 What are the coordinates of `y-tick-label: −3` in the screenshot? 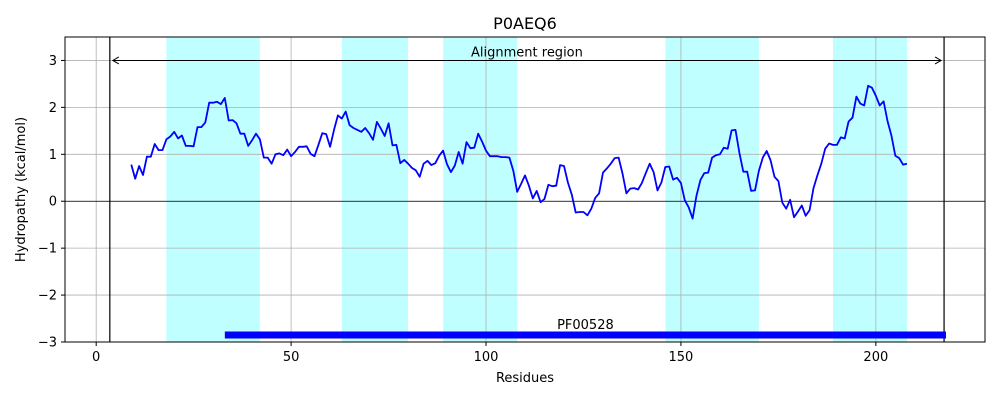 It's located at (47, 343).